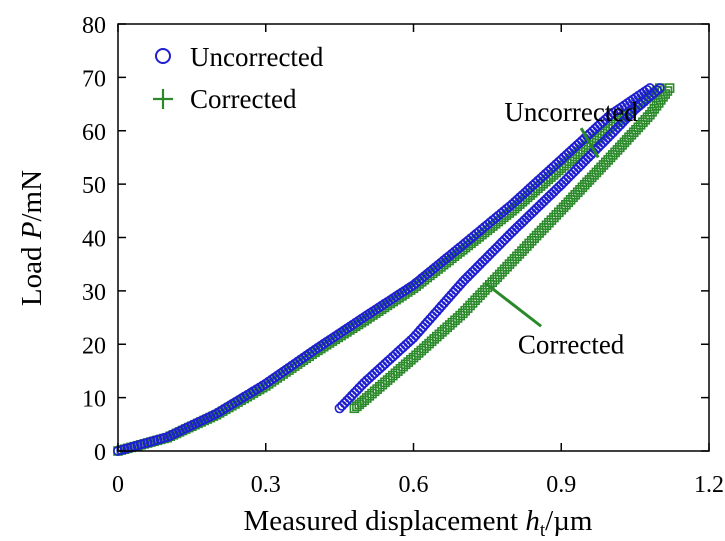  I want to click on legend-label-corrected: Corrected, so click(243, 99).